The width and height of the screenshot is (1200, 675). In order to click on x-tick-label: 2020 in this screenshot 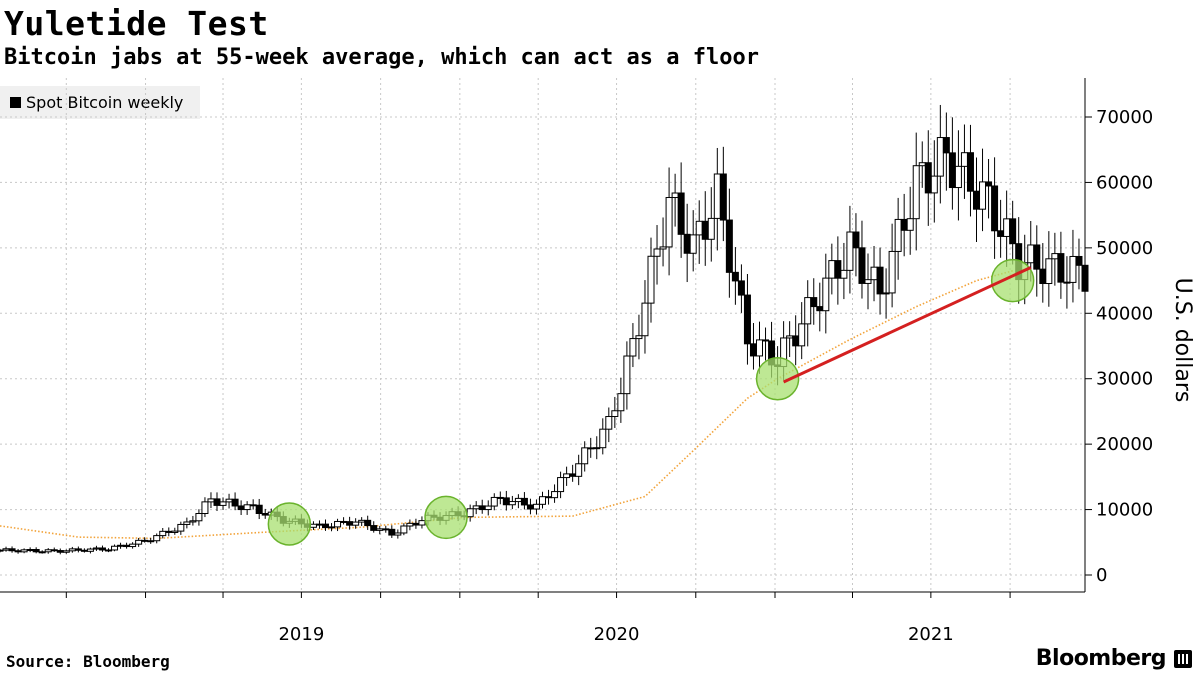, I will do `click(617, 634)`.